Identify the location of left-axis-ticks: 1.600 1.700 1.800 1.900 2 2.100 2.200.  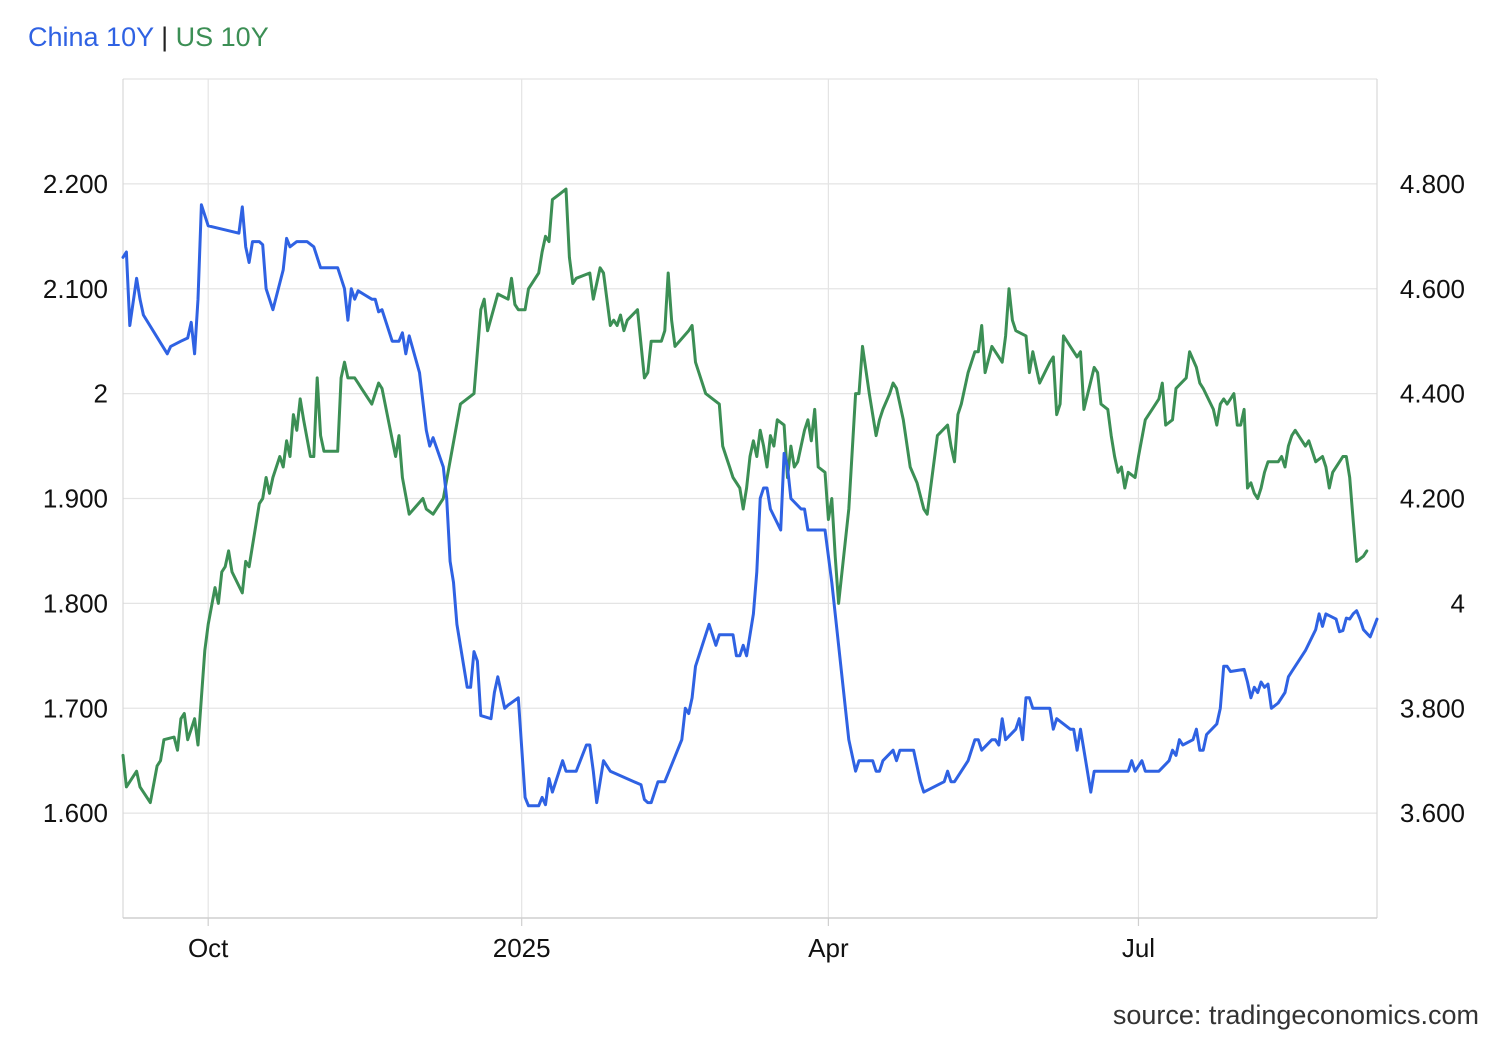
(75, 498).